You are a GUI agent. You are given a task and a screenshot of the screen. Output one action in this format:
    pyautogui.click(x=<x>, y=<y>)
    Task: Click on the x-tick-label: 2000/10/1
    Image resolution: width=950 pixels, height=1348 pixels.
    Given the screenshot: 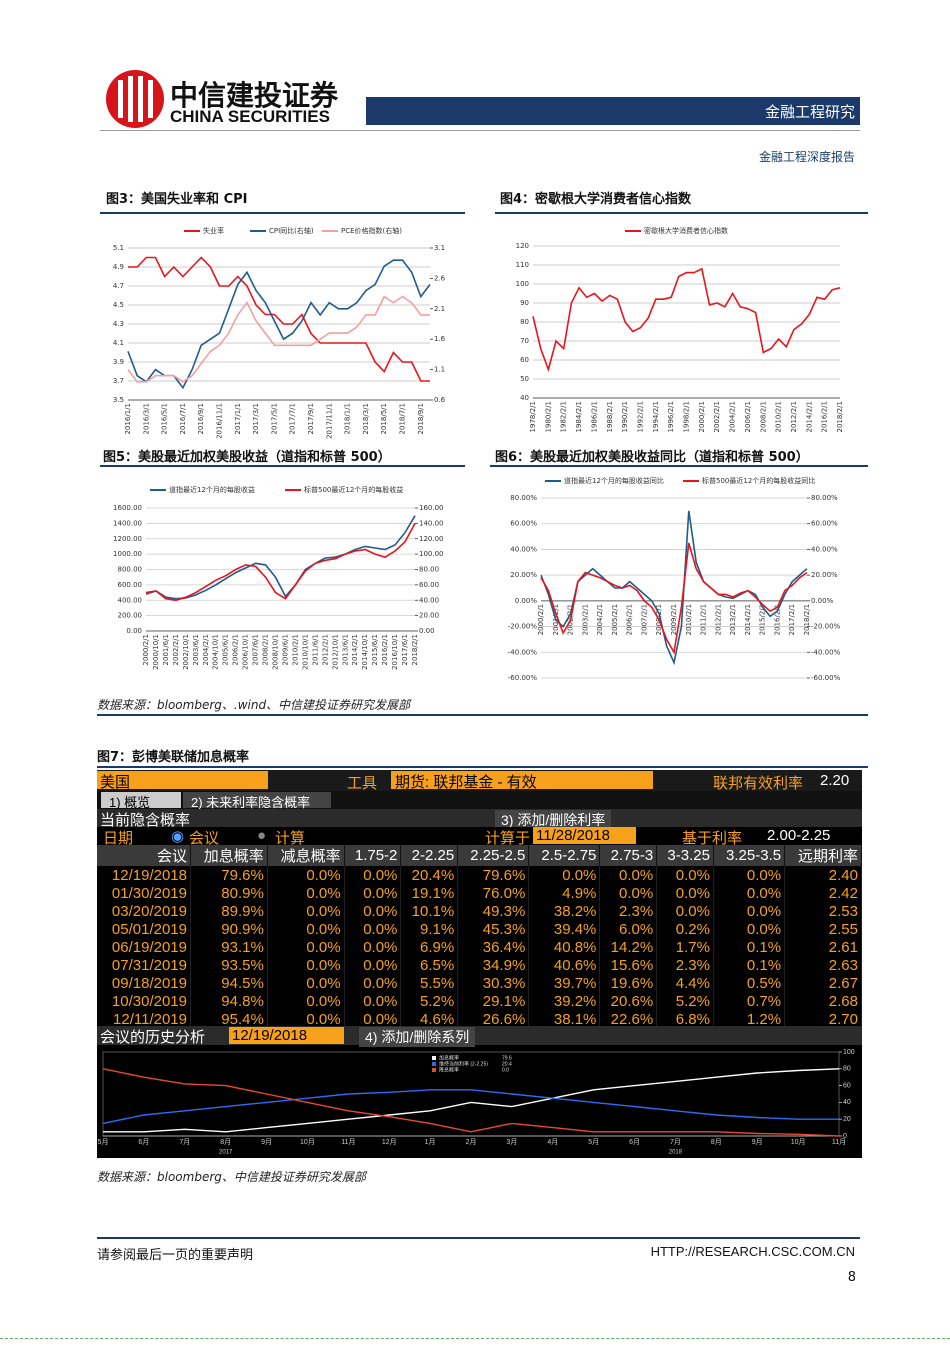 What is the action you would take?
    pyautogui.click(x=156, y=652)
    